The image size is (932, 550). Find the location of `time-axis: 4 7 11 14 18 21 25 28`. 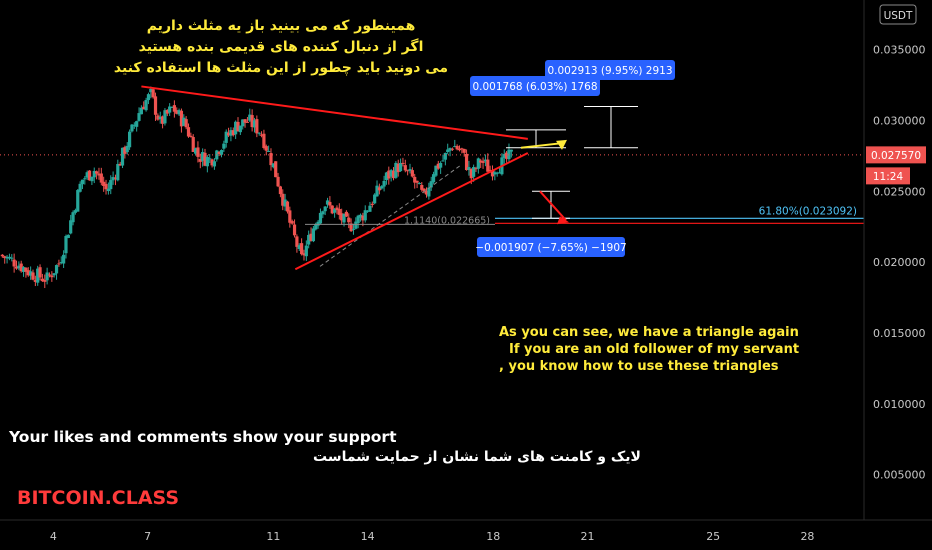

time-axis: 4 7 11 14 18 21 25 28 is located at coordinates (432, 536).